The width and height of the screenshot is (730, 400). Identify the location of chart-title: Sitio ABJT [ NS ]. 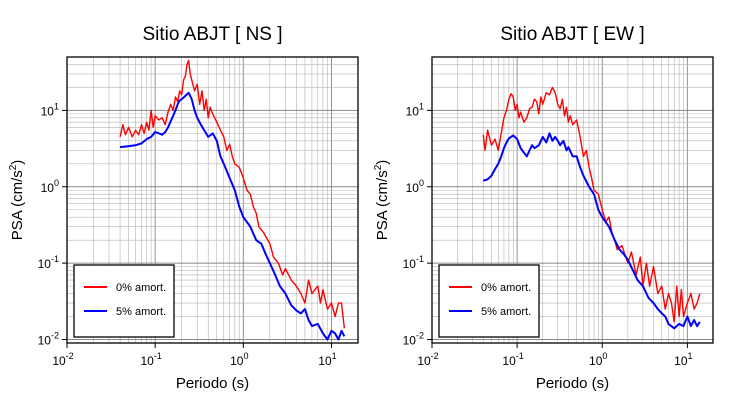
(212, 34).